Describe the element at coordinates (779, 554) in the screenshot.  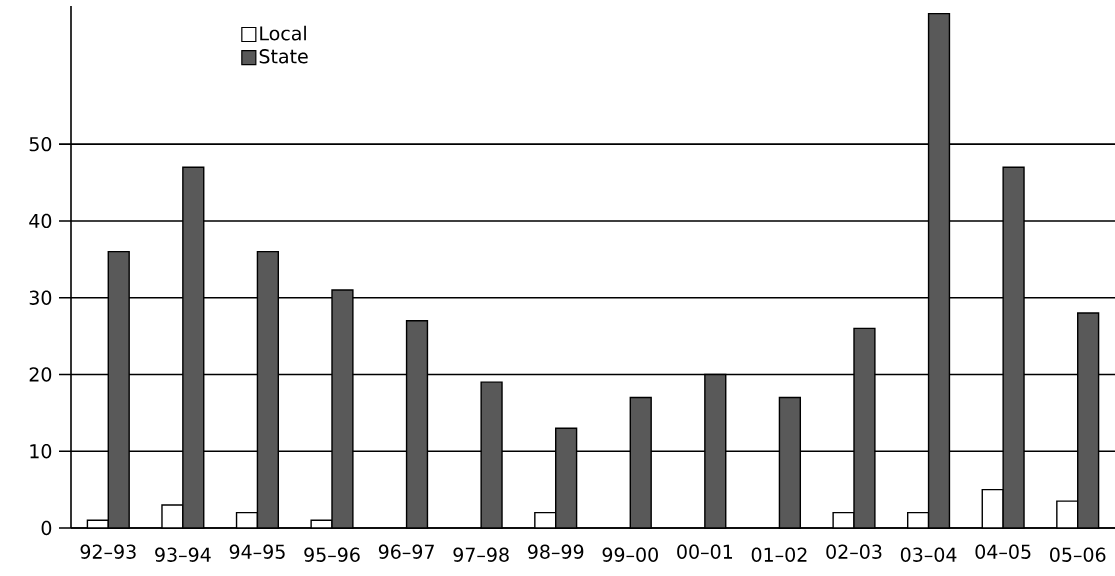
I see `x-tick-label: 01–02` at that location.